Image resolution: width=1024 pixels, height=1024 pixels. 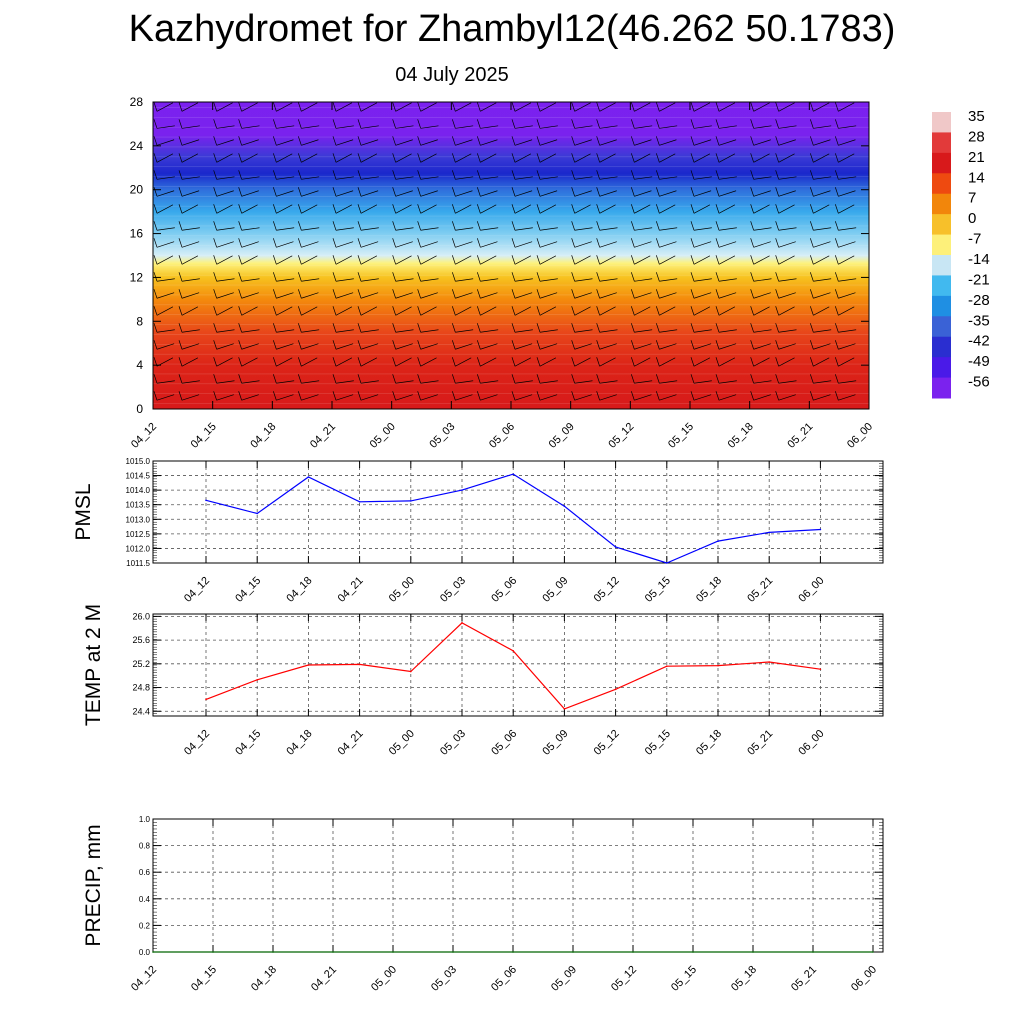 What do you see at coordinates (518, 665) in the screenshot?
I see `panel-frame` at bounding box center [518, 665].